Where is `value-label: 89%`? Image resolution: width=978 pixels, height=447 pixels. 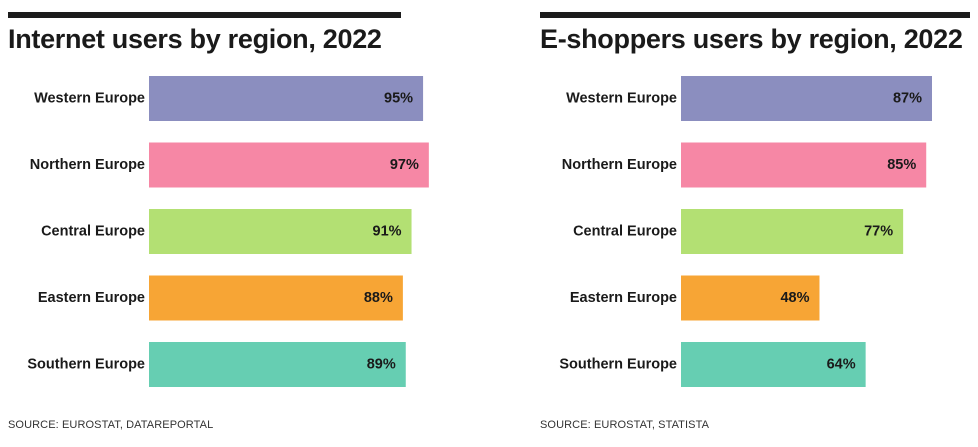
value-label: 89% is located at coordinates (381, 365).